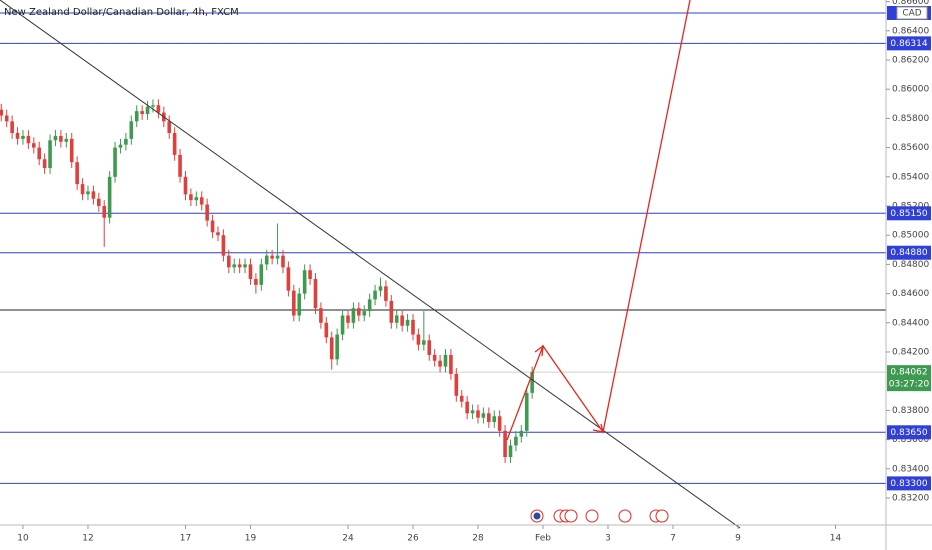  What do you see at coordinates (910, 3) in the screenshot?
I see `y-tick-label: 0.86600` at bounding box center [910, 3].